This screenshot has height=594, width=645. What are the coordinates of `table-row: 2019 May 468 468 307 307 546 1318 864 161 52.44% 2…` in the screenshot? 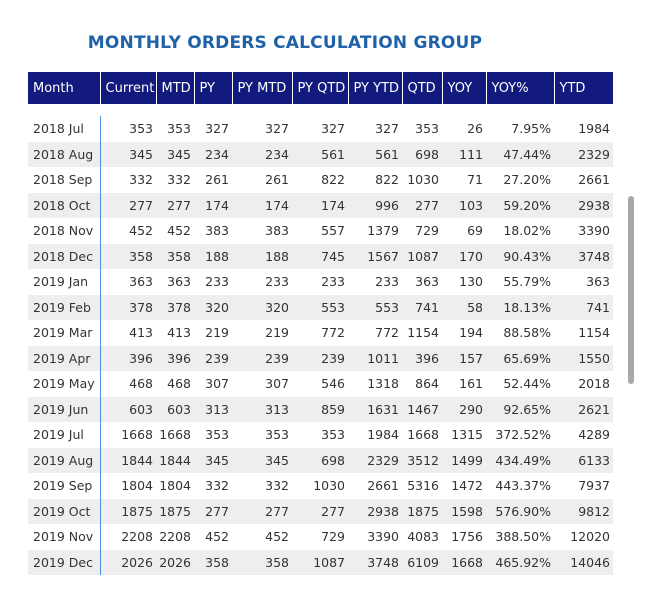 It's located at (320, 384).